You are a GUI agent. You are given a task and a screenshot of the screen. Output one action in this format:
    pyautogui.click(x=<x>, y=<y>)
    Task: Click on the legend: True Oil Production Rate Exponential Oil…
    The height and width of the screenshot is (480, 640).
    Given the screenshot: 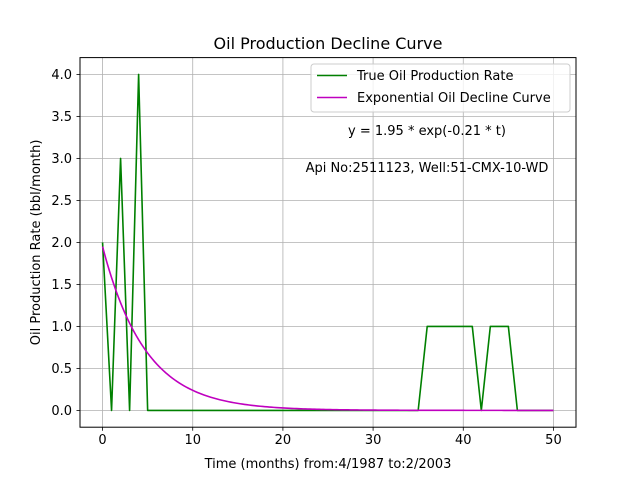 What is the action you would take?
    pyautogui.click(x=440, y=88)
    